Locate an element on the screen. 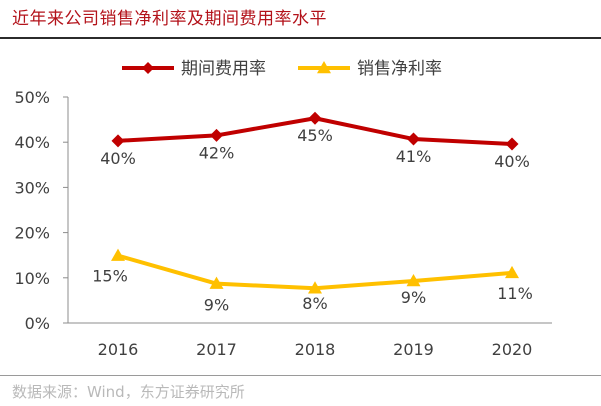  source-note: 数据来源：Wind，东方证券研究所 is located at coordinates (128, 392).